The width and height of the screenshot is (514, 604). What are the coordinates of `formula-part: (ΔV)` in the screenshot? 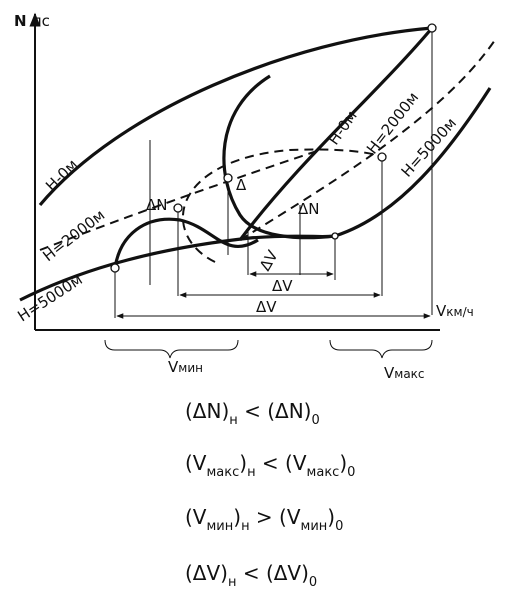 It's located at (206, 573).